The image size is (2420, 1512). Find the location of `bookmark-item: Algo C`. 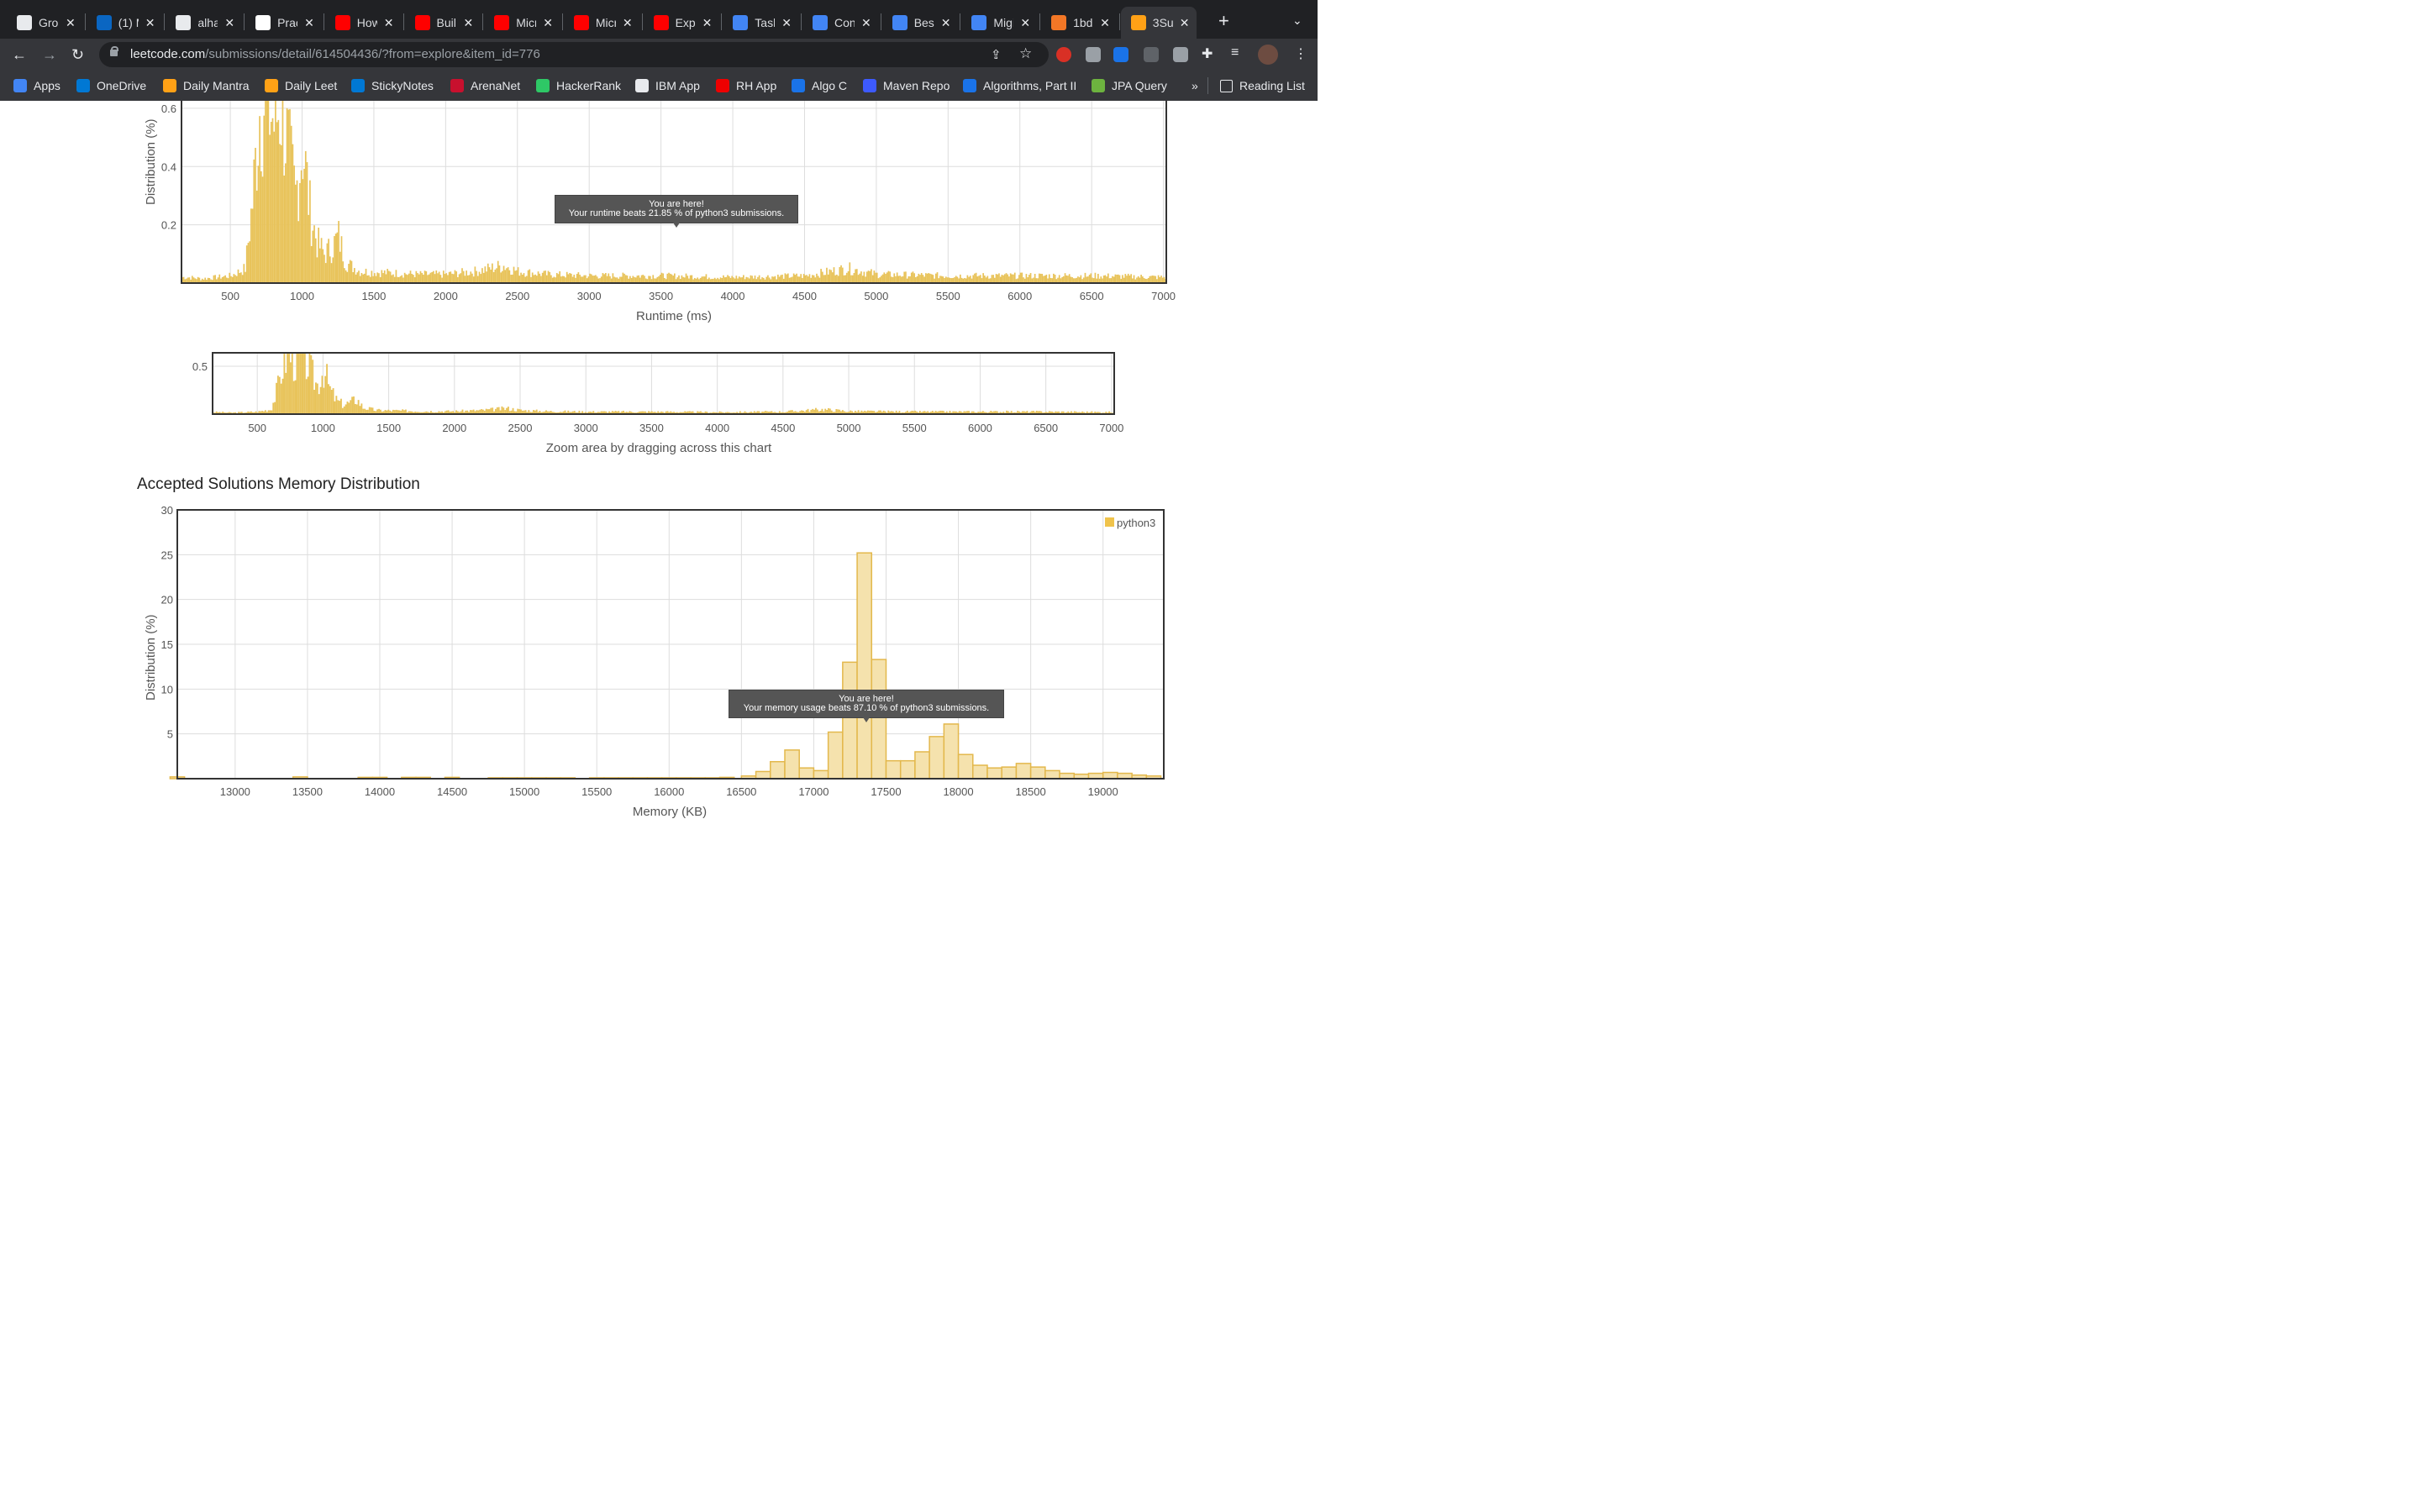

bookmark-item: Algo C is located at coordinates (819, 85).